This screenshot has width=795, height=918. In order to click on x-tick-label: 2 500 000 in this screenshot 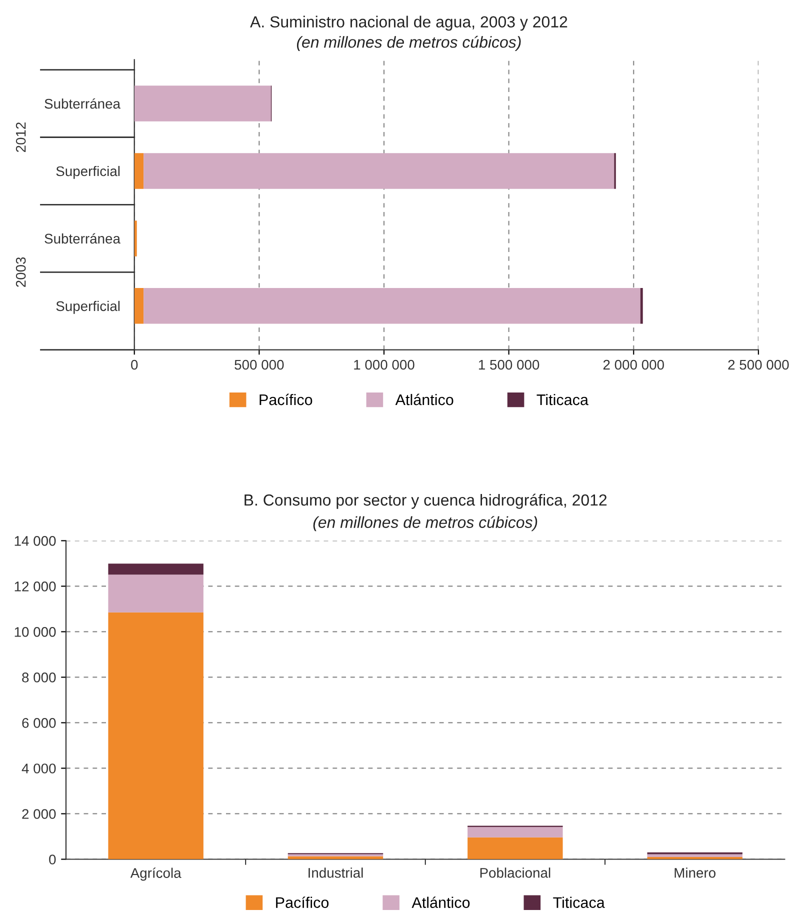, I will do `click(758, 365)`.